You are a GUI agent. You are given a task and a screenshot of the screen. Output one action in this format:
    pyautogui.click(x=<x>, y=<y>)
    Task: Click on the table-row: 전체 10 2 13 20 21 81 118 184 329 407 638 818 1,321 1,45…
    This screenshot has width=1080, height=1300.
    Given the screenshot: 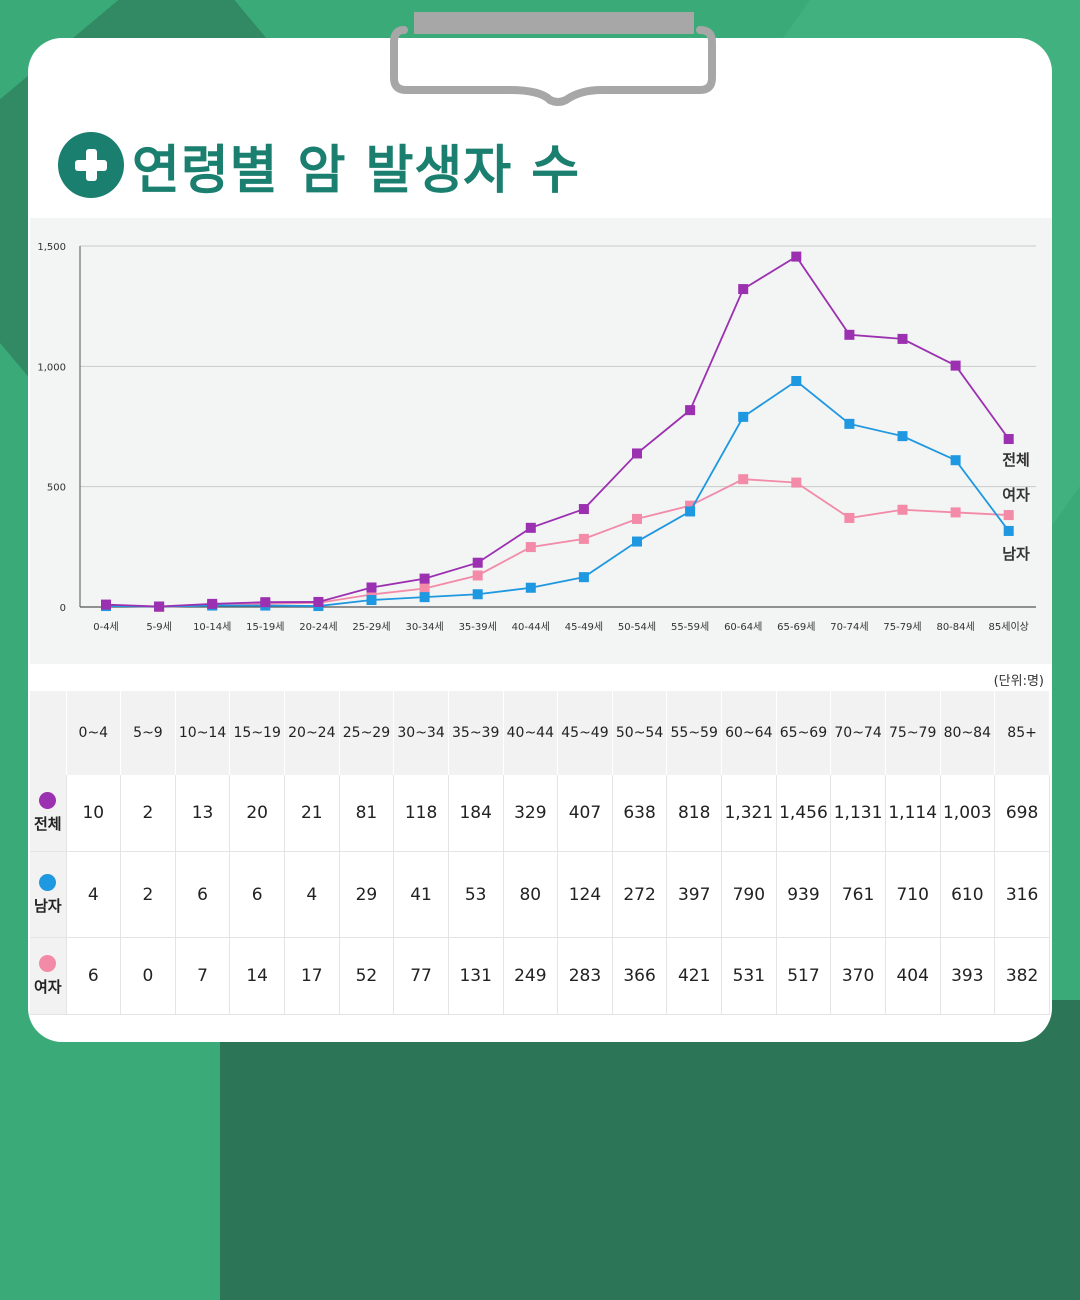 What is the action you would take?
    pyautogui.click(x=540, y=813)
    